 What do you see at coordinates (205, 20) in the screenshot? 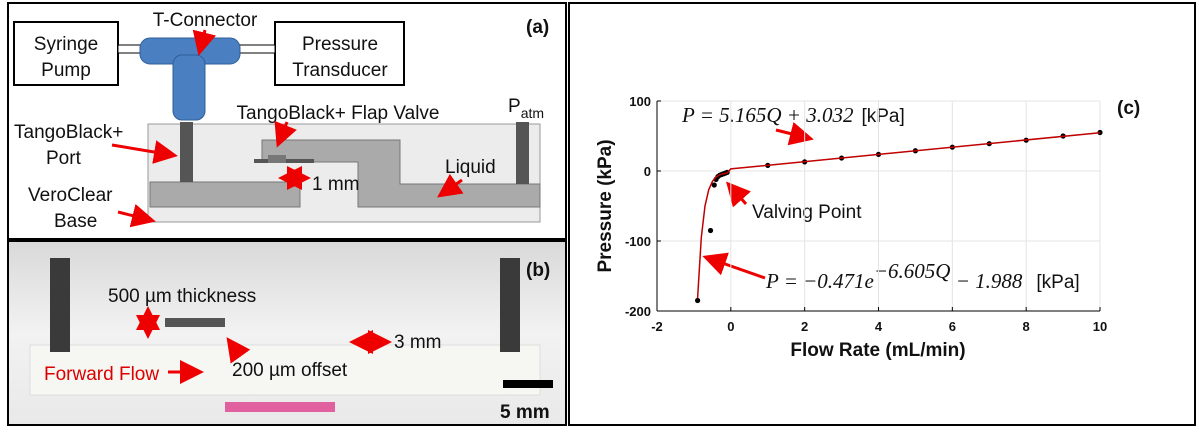
I see `label: T-Connector` at bounding box center [205, 20].